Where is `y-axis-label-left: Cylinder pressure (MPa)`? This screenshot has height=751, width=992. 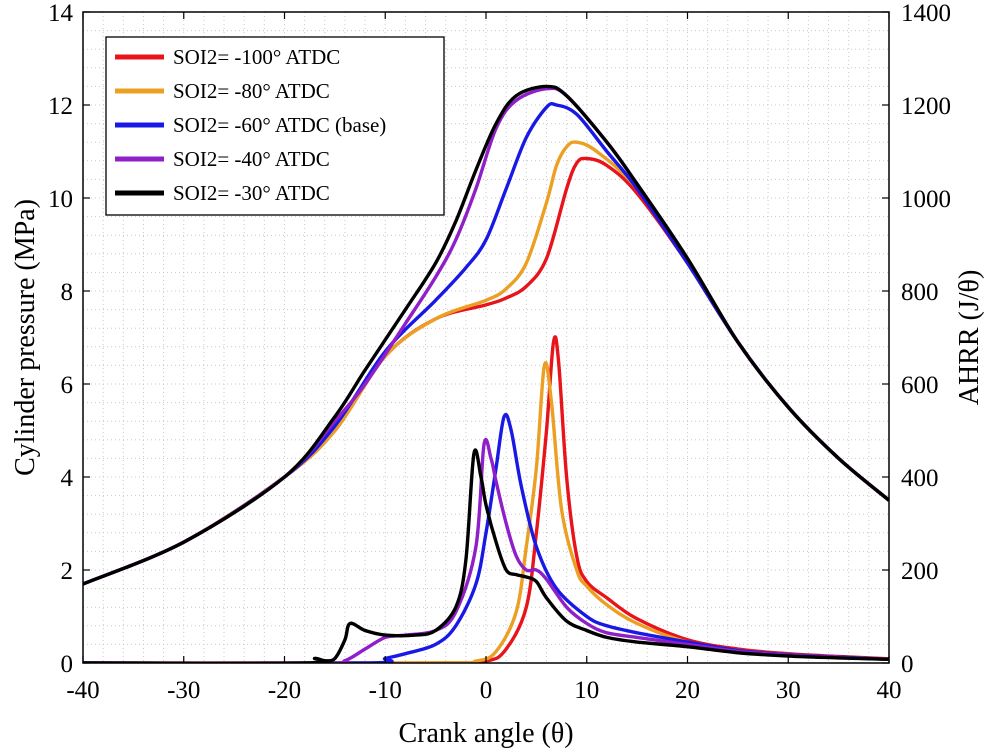
y-axis-label-left: Cylinder pressure (MPa) is located at coordinates (25, 337).